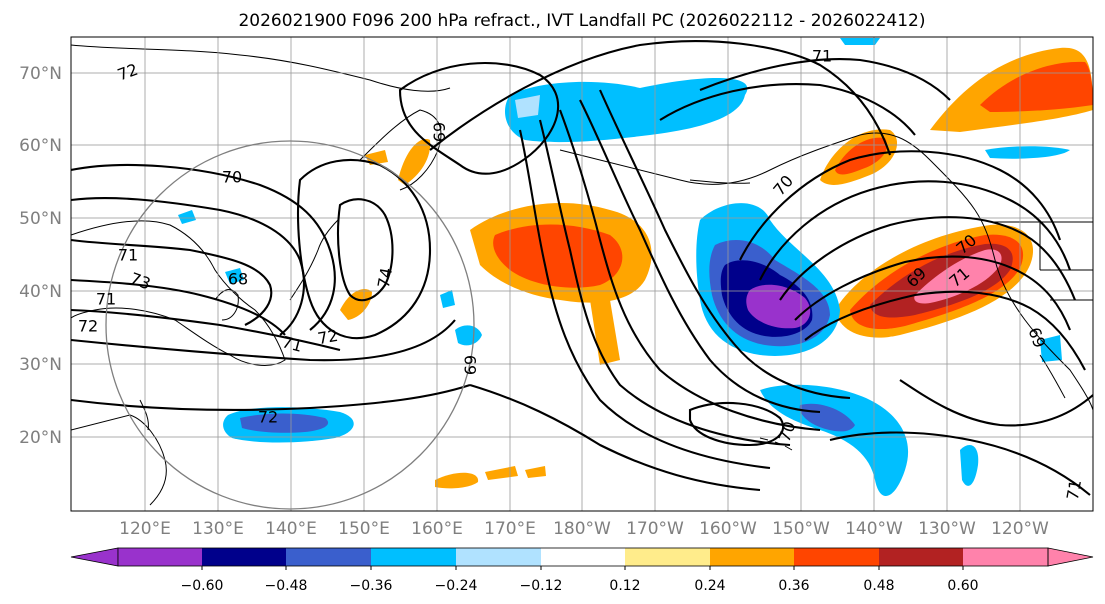  I want to click on colorbar-tick-label: 0.12, so click(624, 586).